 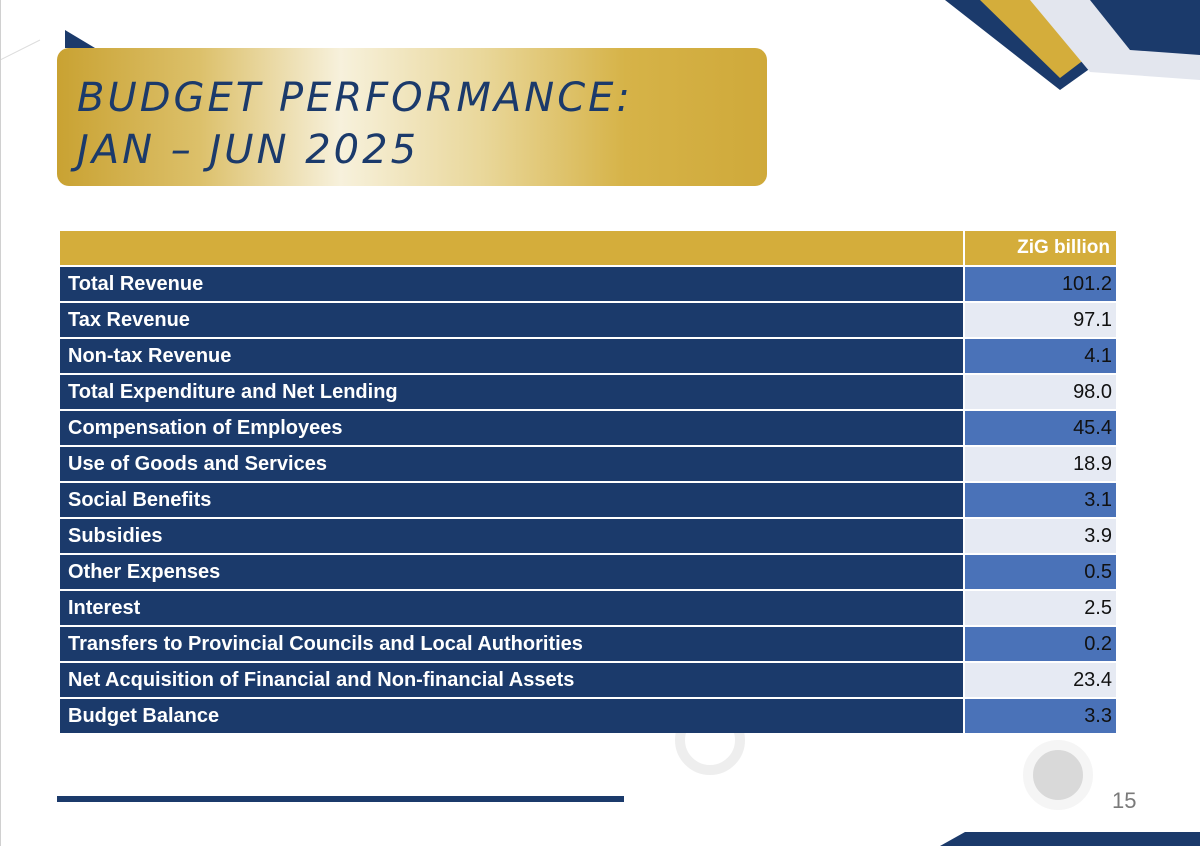 What do you see at coordinates (511, 320) in the screenshot?
I see `row-label: Tax Revenue` at bounding box center [511, 320].